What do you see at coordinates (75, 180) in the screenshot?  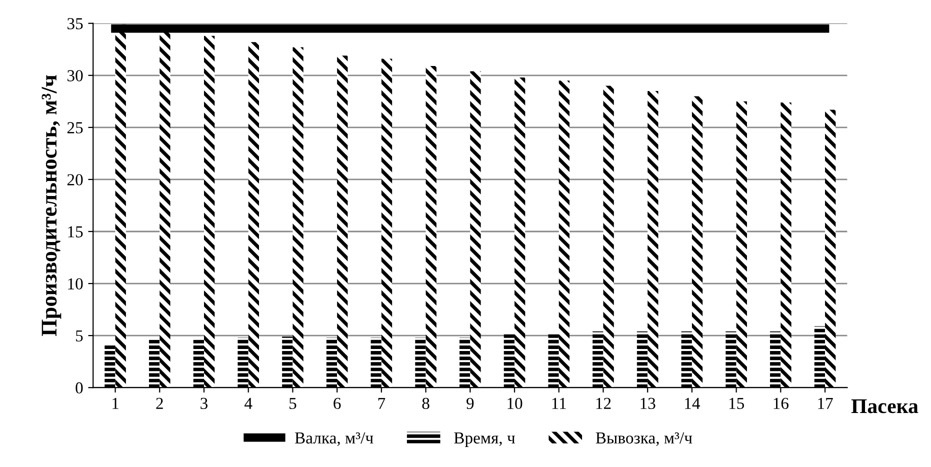 I see `y-tick-label: 20` at bounding box center [75, 180].